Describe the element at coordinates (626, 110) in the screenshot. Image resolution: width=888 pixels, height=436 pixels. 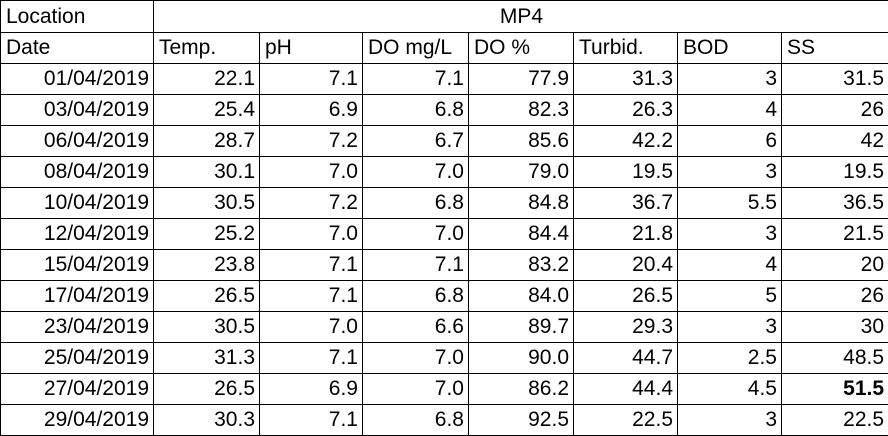
I see `turbid-cell: 26.3` at that location.